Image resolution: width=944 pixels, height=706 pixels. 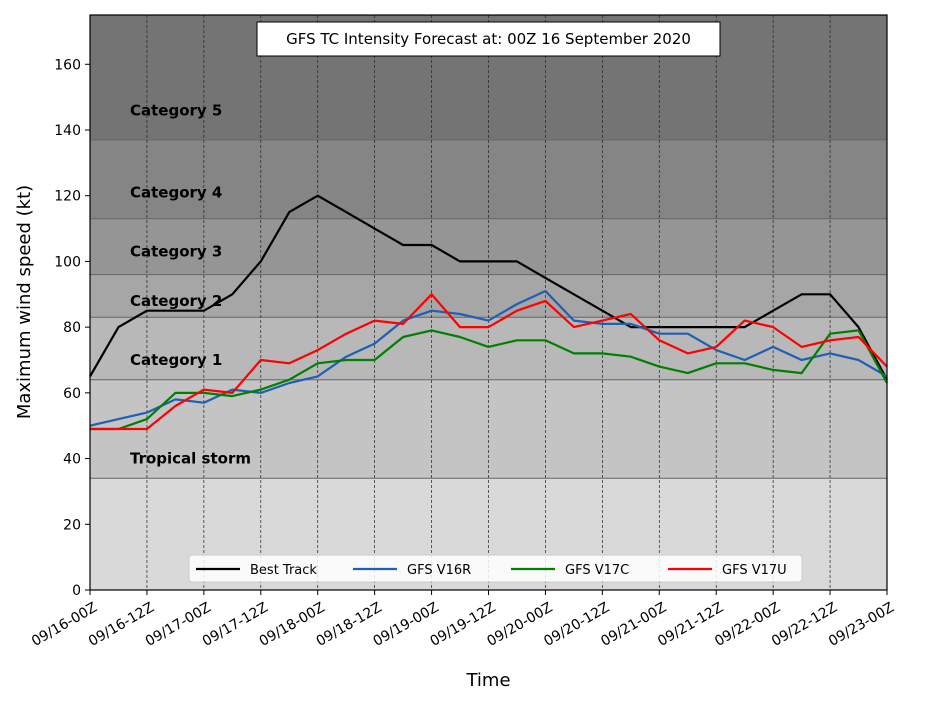 What do you see at coordinates (72, 394) in the screenshot?
I see `y-tick-label: 60` at bounding box center [72, 394].